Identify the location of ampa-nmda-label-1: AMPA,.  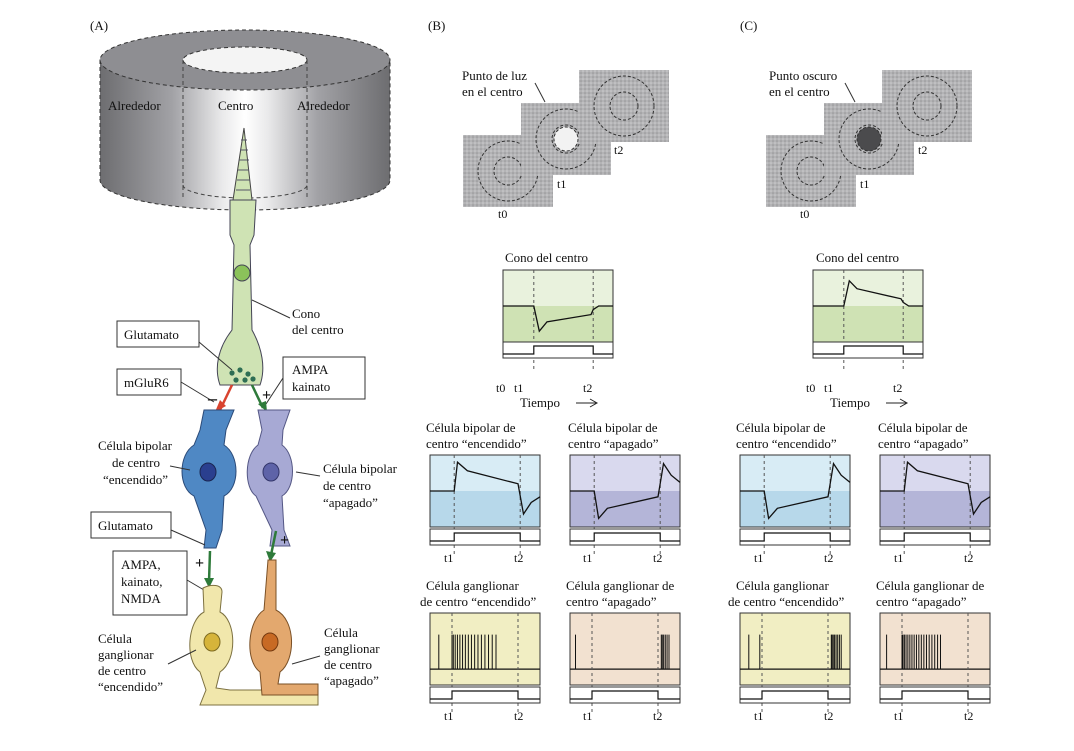
(141, 564).